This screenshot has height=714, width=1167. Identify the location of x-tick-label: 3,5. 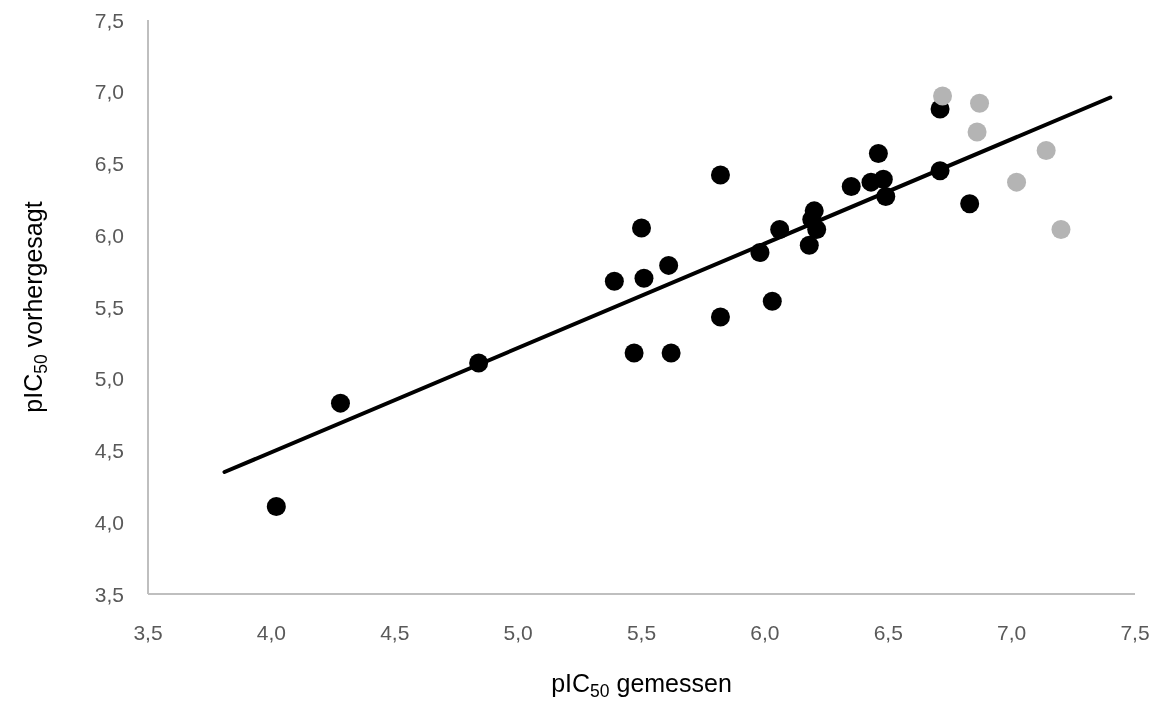
(148, 632).